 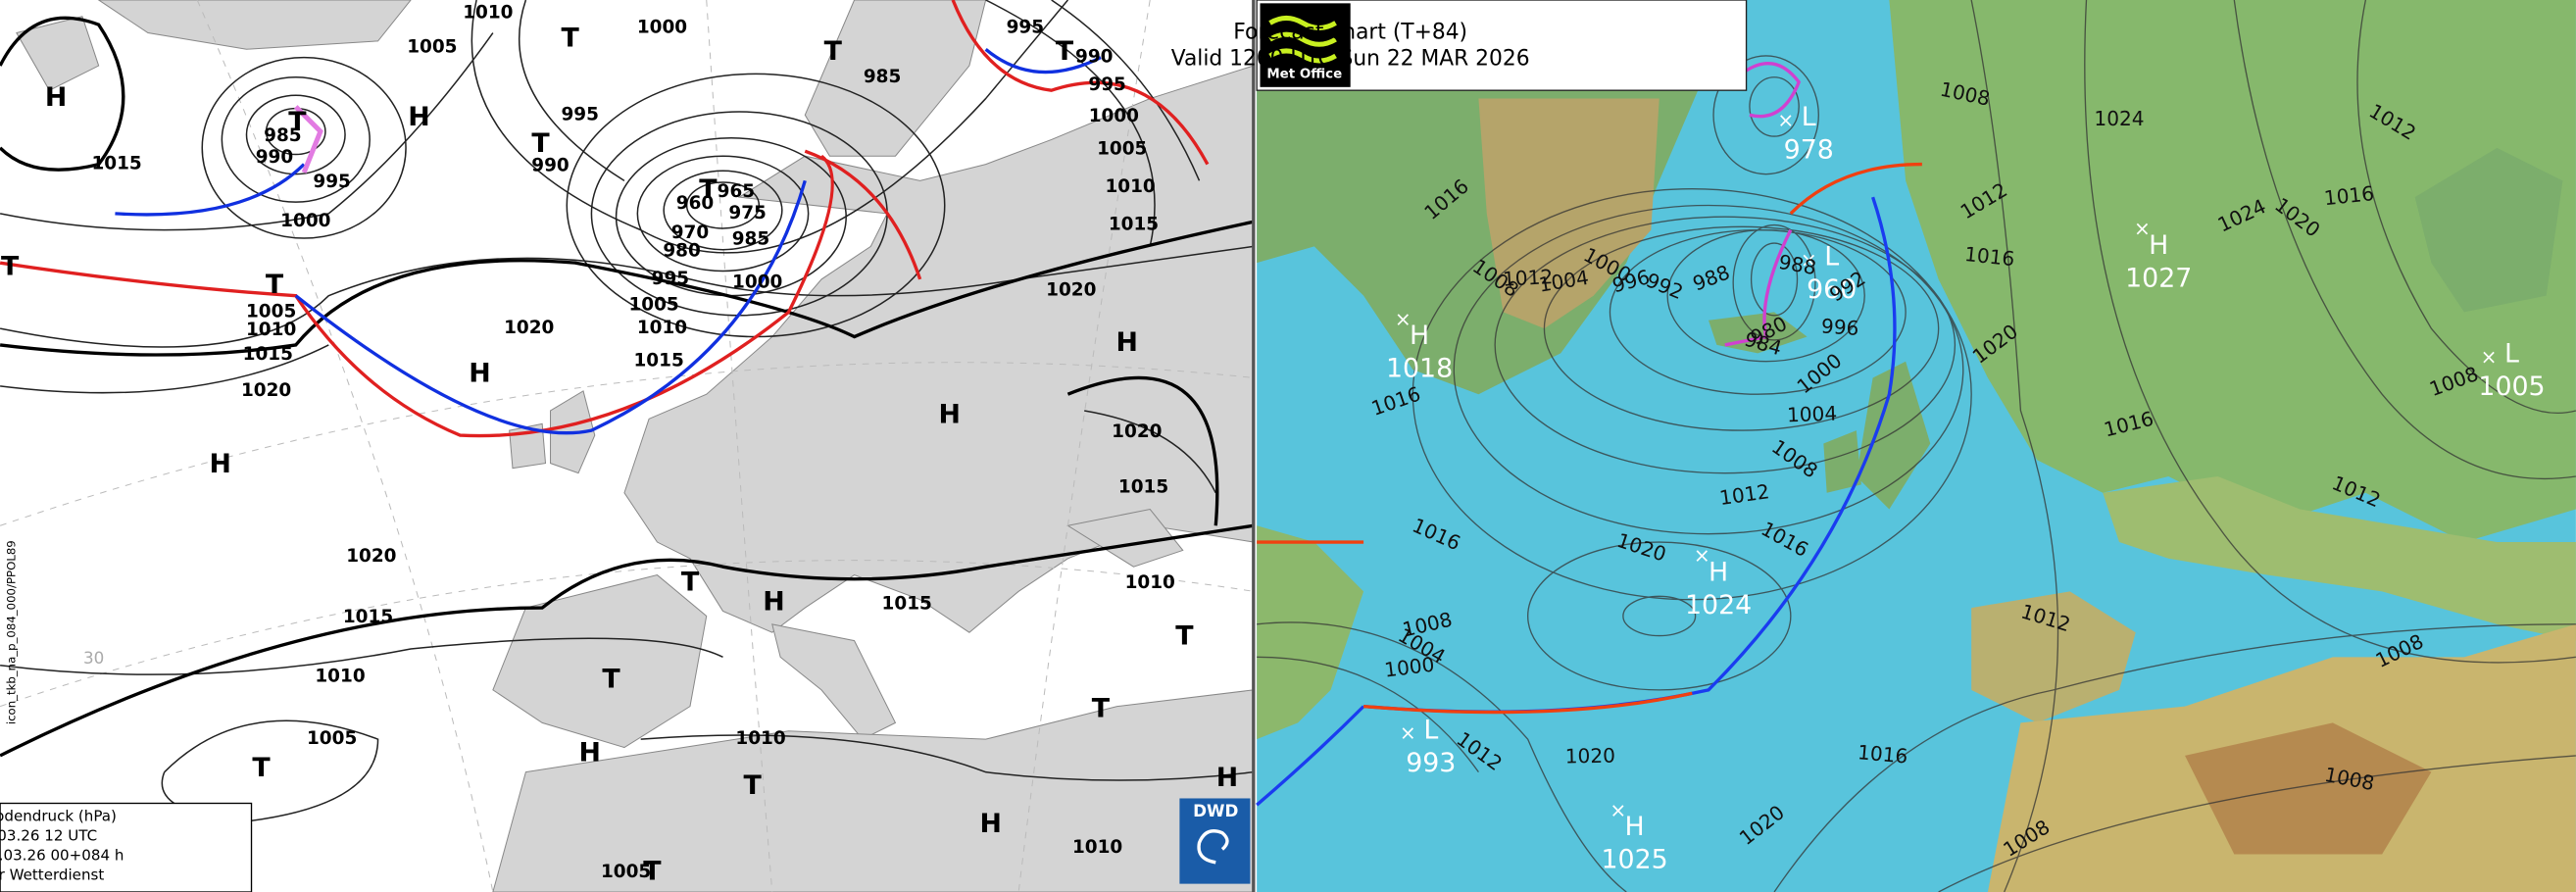 What do you see at coordinates (62, 856) in the screenshot?
I see `info-line: Basis: ICON 19.03.26 00+084 h` at bounding box center [62, 856].